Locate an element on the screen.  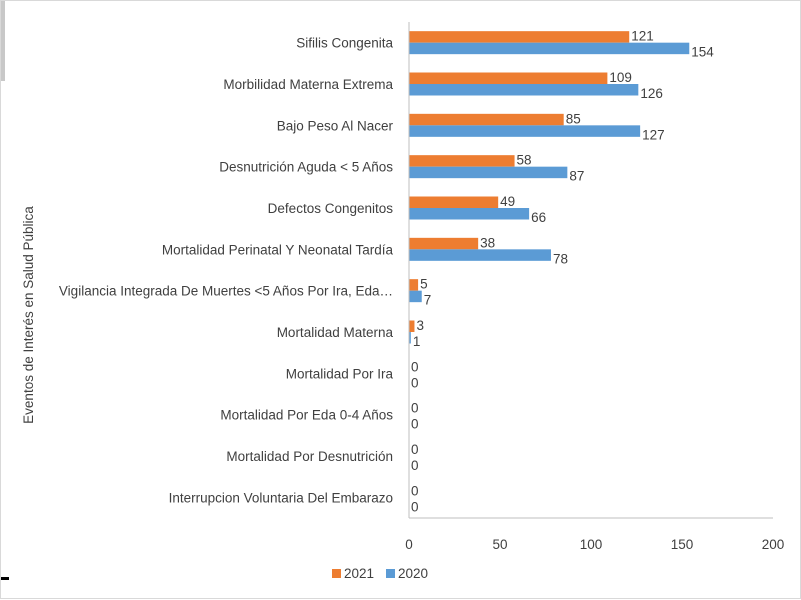
x-tick-labels: 0 50 100 150 200 is located at coordinates (594, 544).